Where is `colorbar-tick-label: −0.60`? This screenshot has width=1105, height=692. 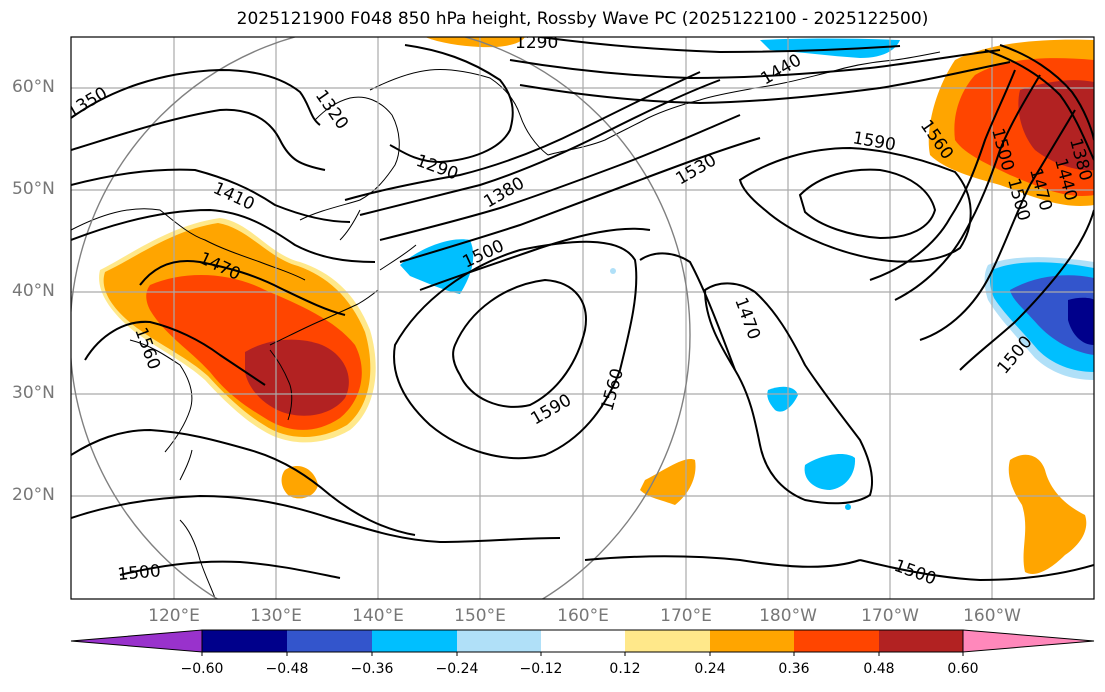
colorbar-tick-label: −0.60 is located at coordinates (202, 669).